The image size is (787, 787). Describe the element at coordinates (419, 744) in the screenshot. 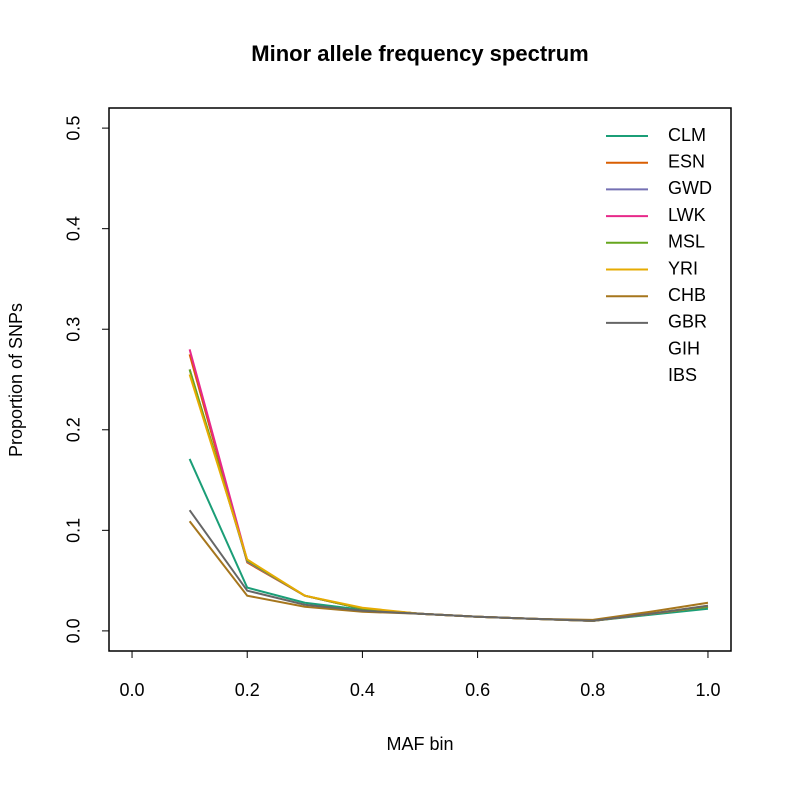

I see `x-axis-label: MAF bin` at that location.